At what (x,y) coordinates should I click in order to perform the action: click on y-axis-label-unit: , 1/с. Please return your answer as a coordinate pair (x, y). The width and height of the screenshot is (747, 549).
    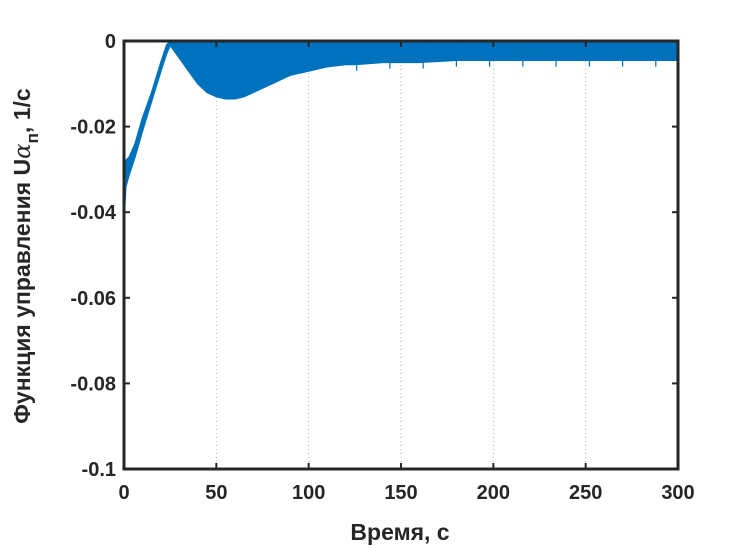
    Looking at the image, I should click on (22, 110).